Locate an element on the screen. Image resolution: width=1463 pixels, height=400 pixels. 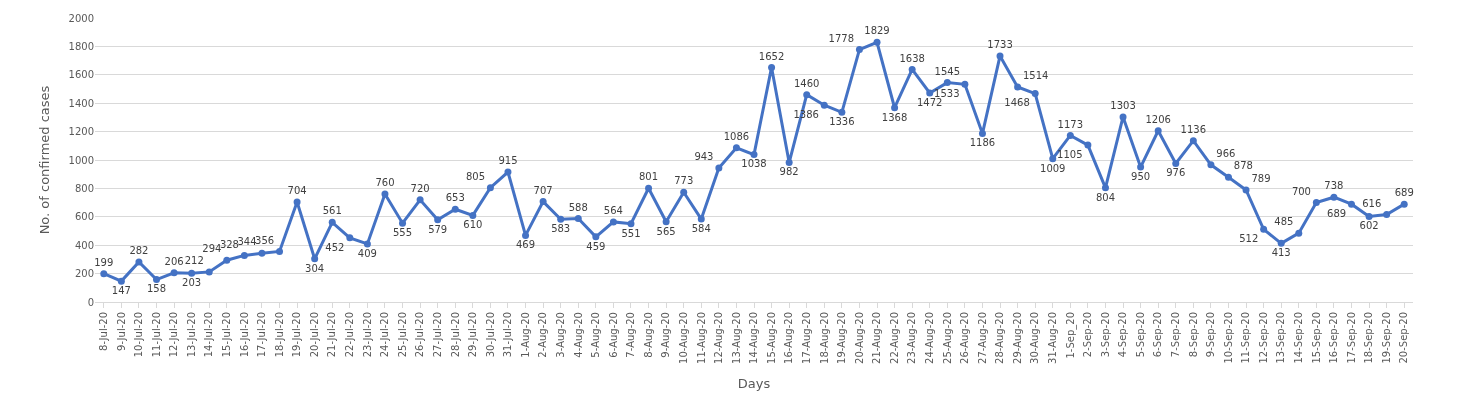
x-tick-label: 18-Sep-20 is located at coordinates (1369, 338).